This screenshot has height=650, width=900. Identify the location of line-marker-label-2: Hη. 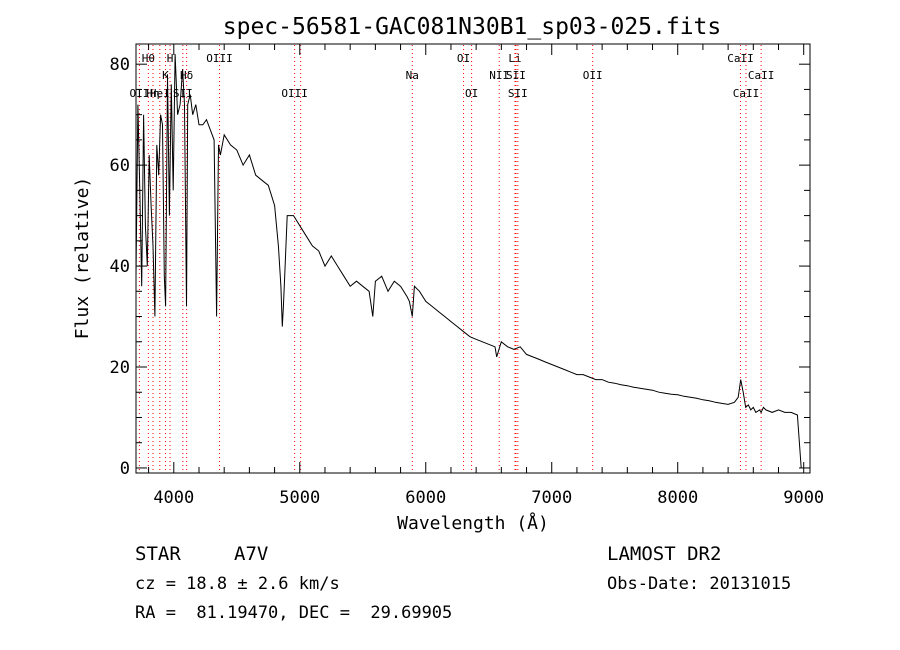
(152, 93).